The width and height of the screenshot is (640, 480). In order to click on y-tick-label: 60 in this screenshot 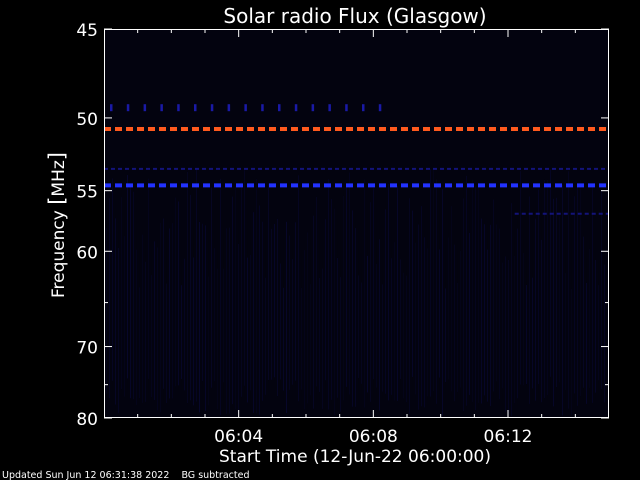, I will do `click(87, 253)`.